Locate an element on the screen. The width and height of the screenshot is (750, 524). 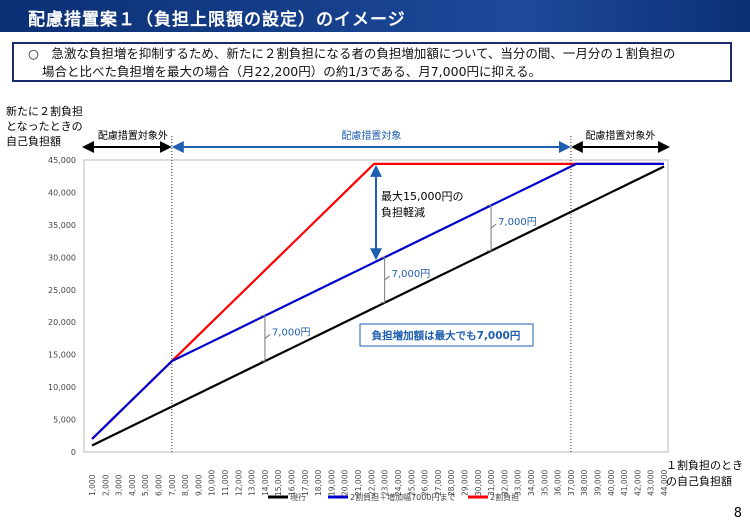
x-tick-label: 1,000 is located at coordinates (92, 485).